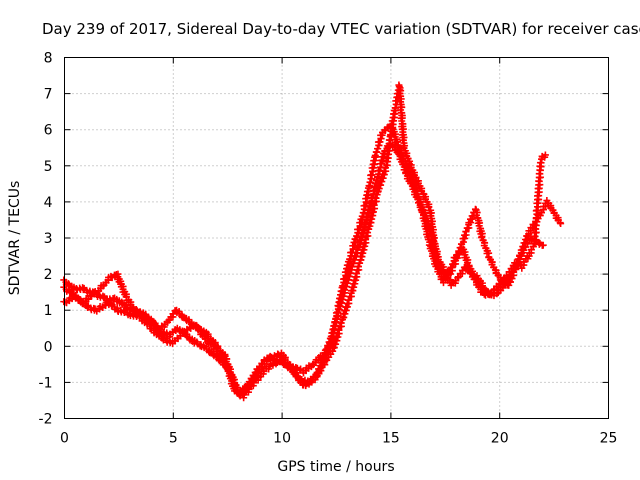 This screenshot has width=640, height=480. I want to click on x-tick-label: 0, so click(64, 439).